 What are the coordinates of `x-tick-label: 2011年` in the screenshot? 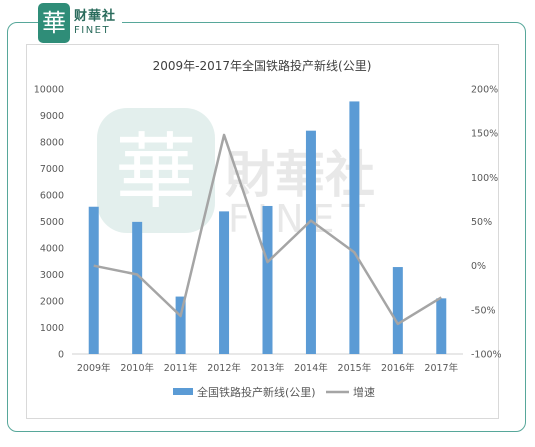 It's located at (181, 368).